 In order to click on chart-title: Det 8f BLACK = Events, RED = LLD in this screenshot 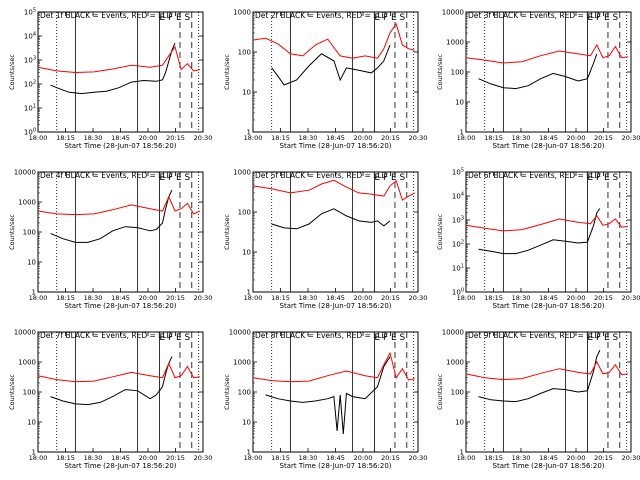, I will do `click(321, 335)`.